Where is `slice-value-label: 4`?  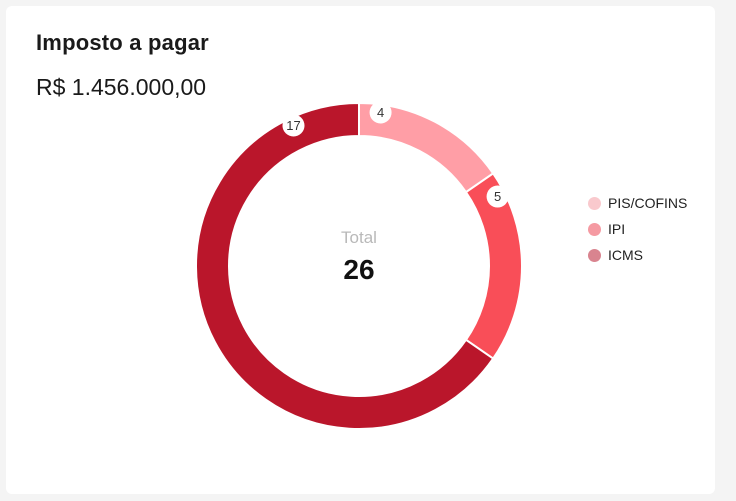
slice-value-label: 4 is located at coordinates (380, 112).